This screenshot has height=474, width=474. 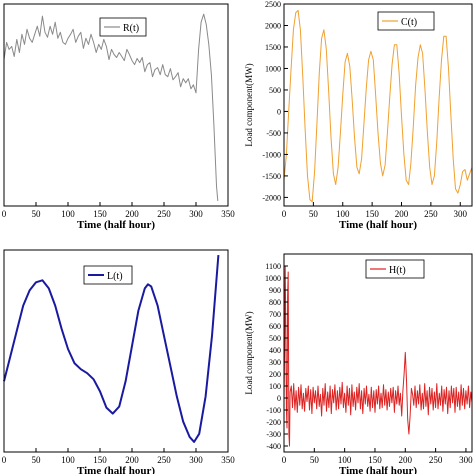 I want to click on y-tick-label: -500, so click(x=273, y=133).